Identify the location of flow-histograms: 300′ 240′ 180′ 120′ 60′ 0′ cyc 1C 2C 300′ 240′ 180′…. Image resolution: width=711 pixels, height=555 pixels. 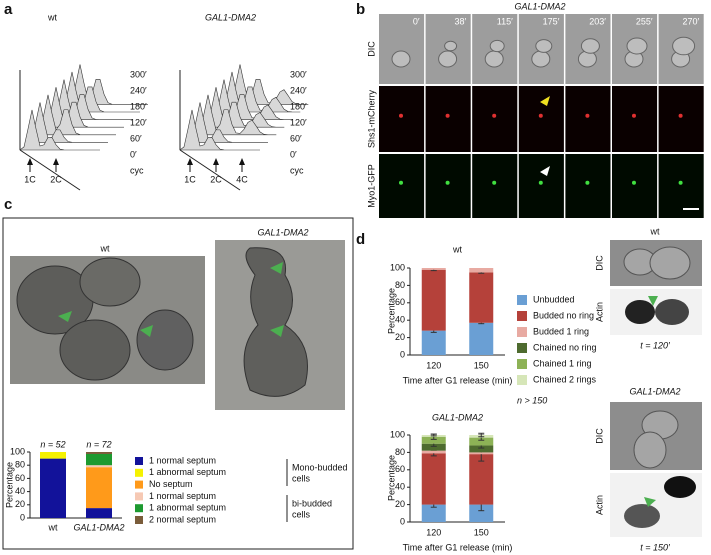
(164, 127).